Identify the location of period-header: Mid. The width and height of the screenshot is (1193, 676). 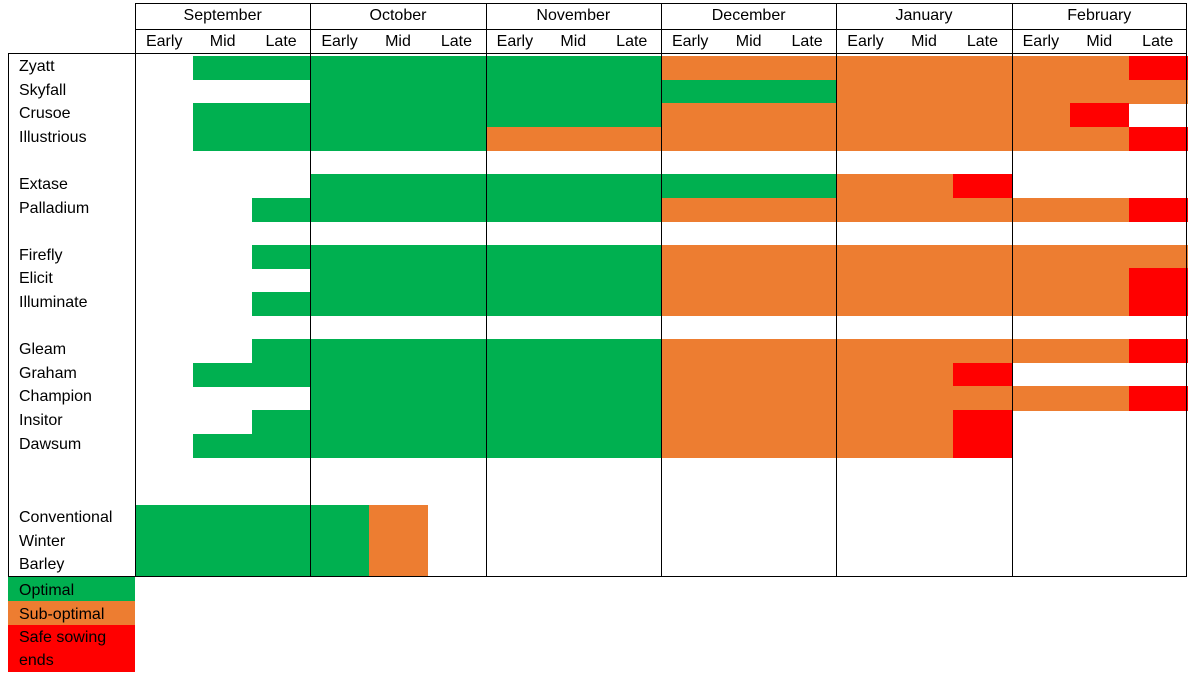
(748, 41).